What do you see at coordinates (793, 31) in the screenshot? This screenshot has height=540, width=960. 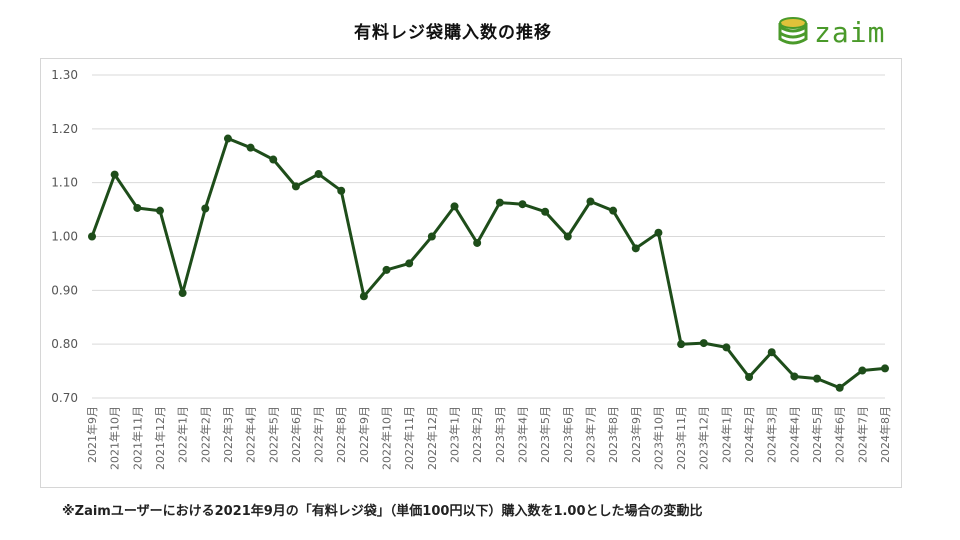 I see `coin-stack-icon` at bounding box center [793, 31].